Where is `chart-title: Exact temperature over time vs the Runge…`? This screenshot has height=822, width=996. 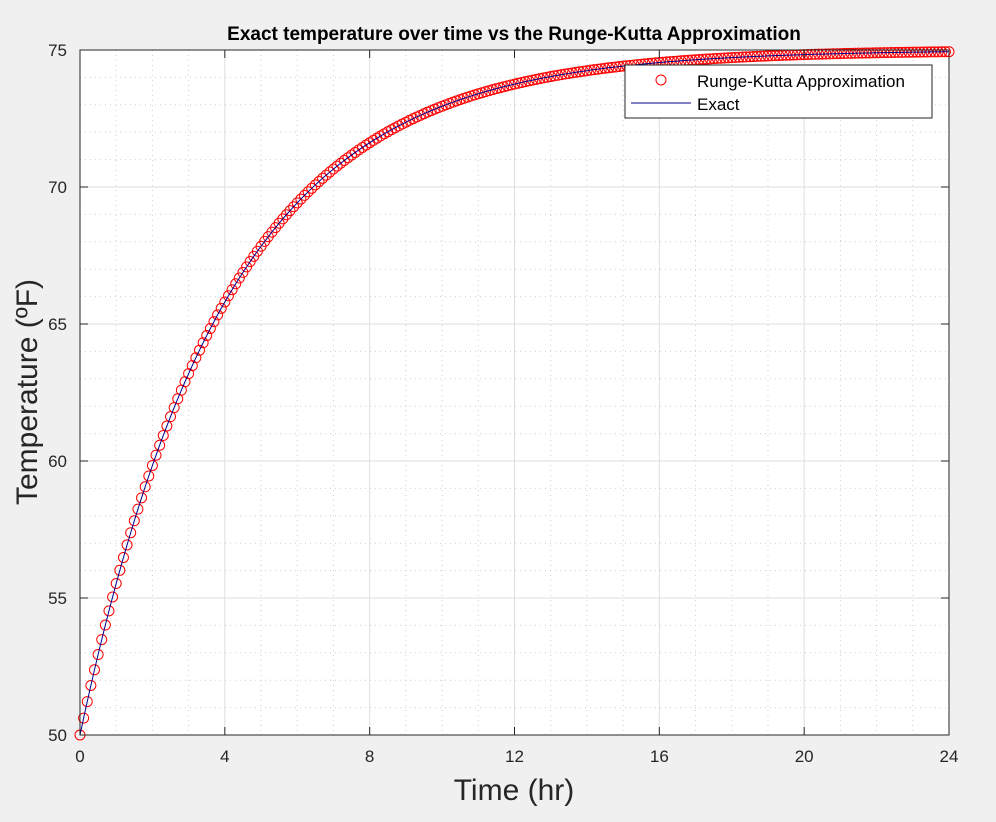
chart-title: Exact temperature over time vs the Runge… is located at coordinates (514, 34).